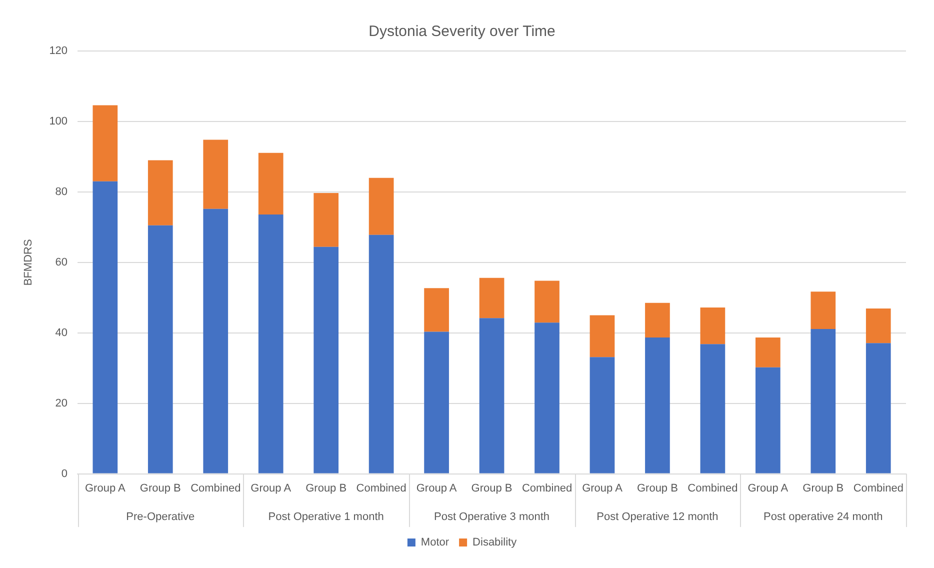 This screenshot has height=568, width=934. What do you see at coordinates (61, 403) in the screenshot?
I see `y-tick-label: 20` at bounding box center [61, 403].